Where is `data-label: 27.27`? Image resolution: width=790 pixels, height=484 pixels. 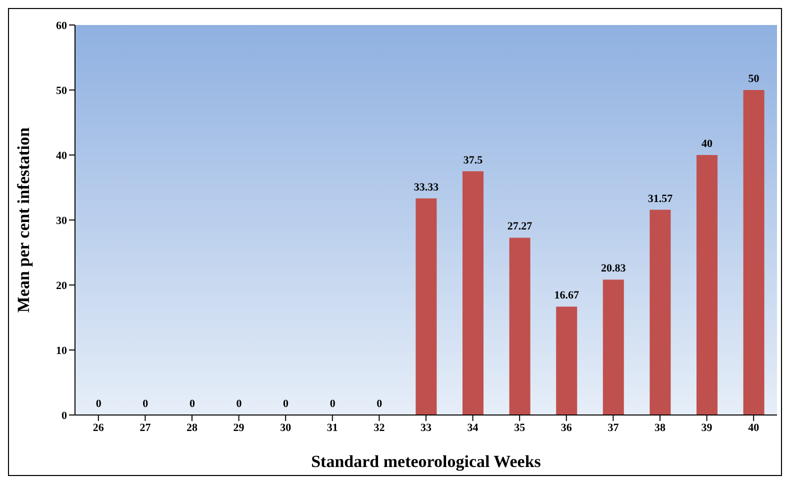 data-label: 27.27 is located at coordinates (520, 226).